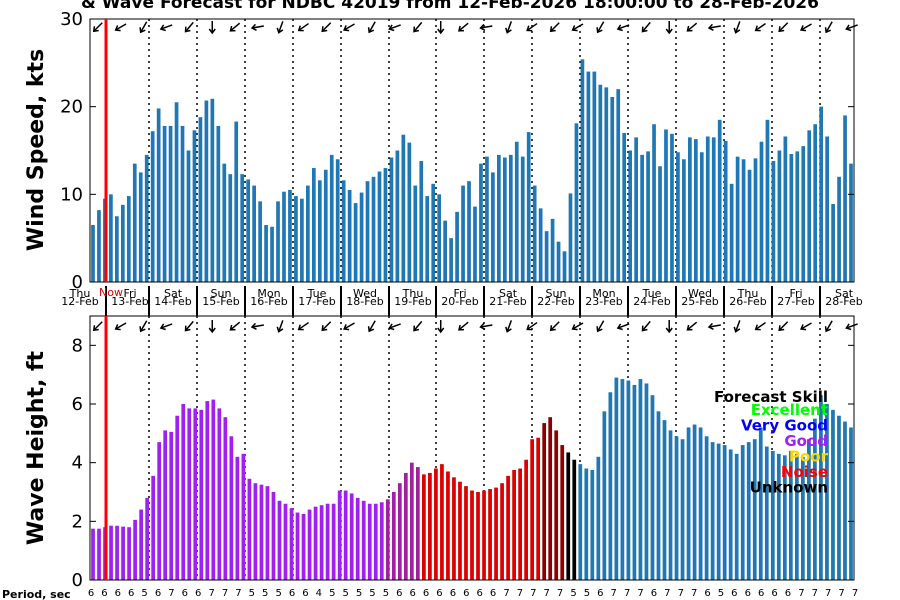 Image resolution: width=900 pixels, height=600 pixels. I want to click on day-name-label: Sun, so click(556, 293).